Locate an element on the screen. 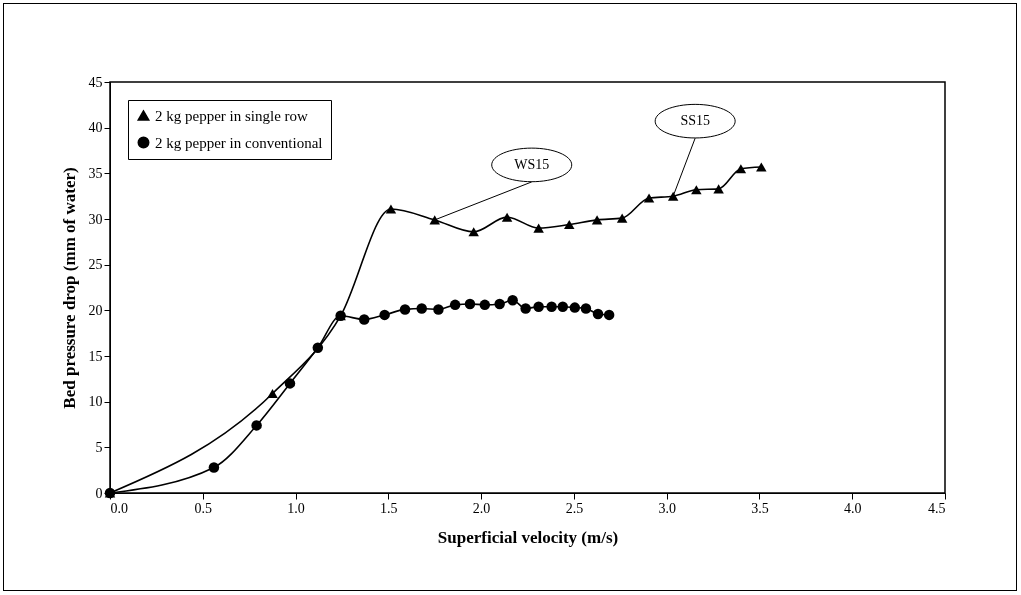 This screenshot has width=1021, height=595. x-axis-title: Superficial velocity (m/s) is located at coordinates (528, 537).